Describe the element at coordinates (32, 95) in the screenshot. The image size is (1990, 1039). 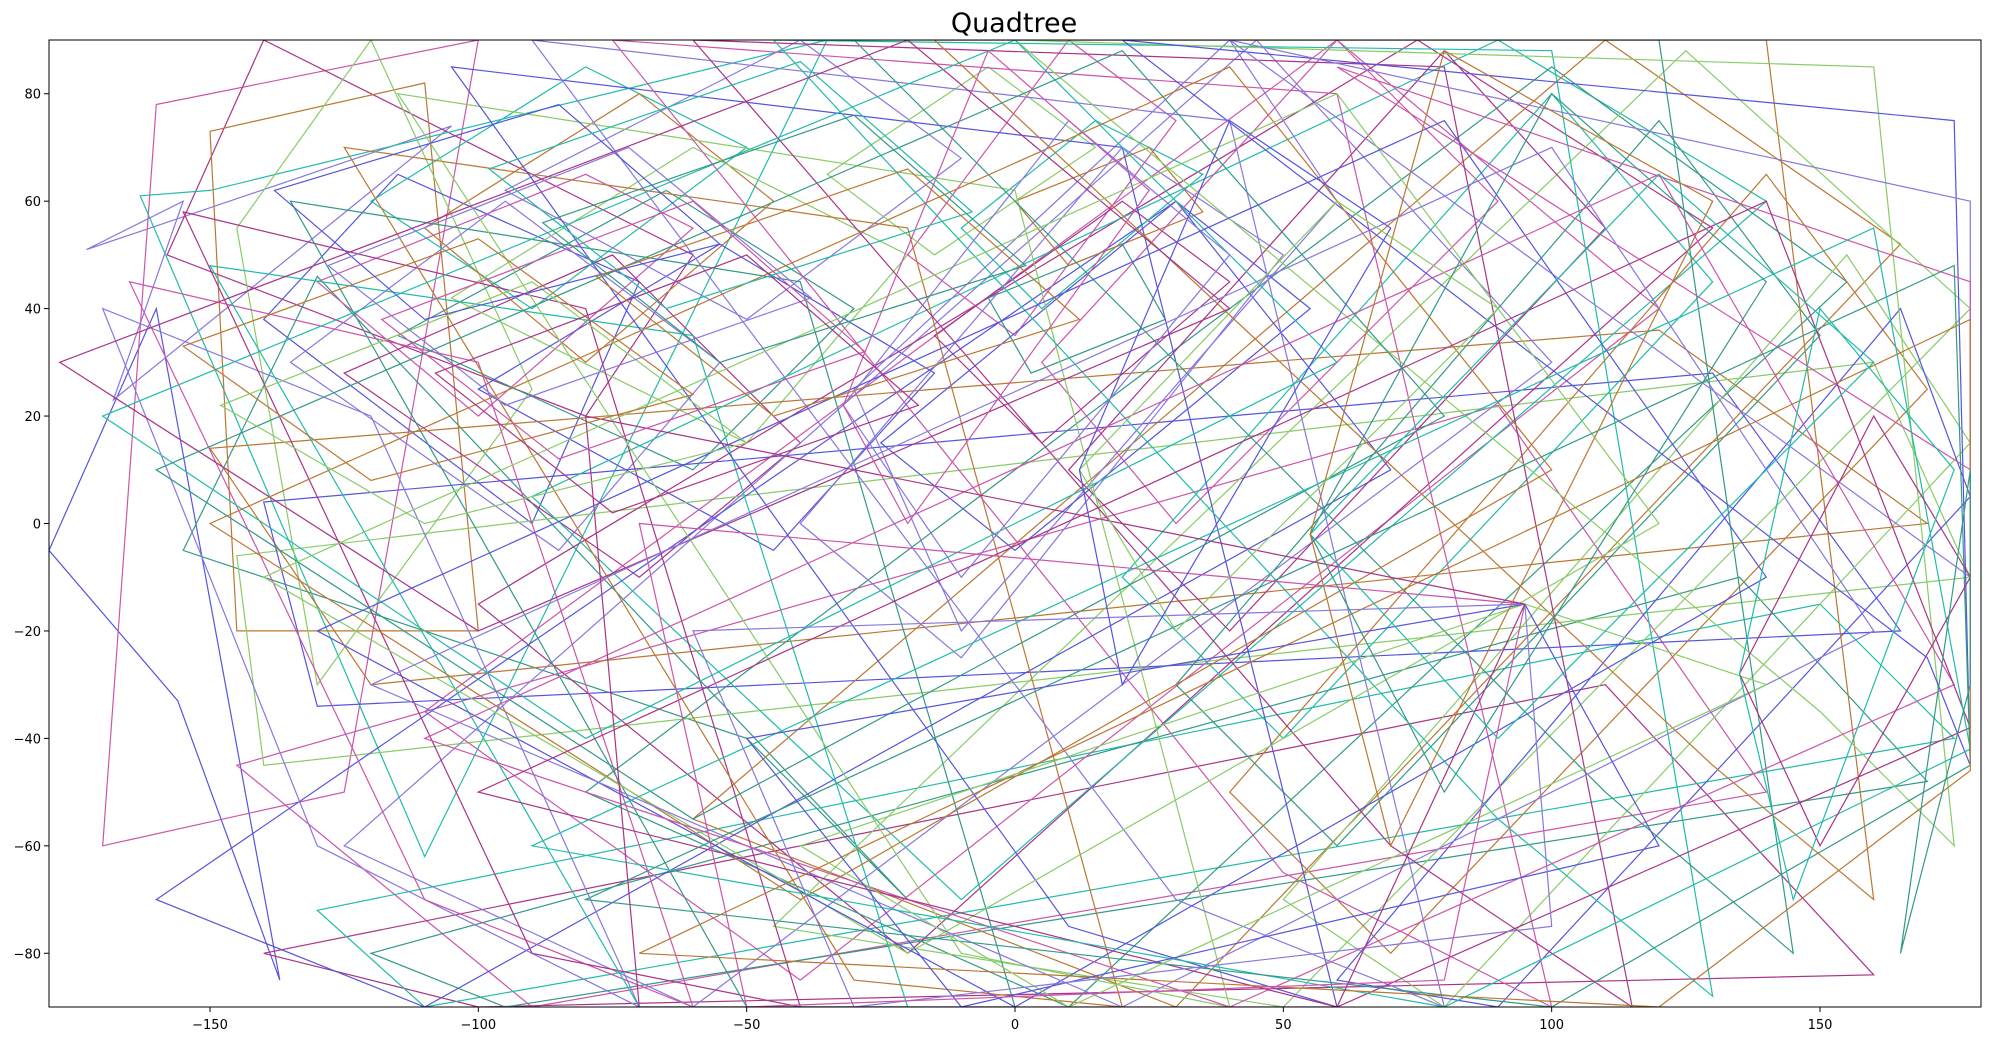
I see `y-tick-label: 80` at that location.